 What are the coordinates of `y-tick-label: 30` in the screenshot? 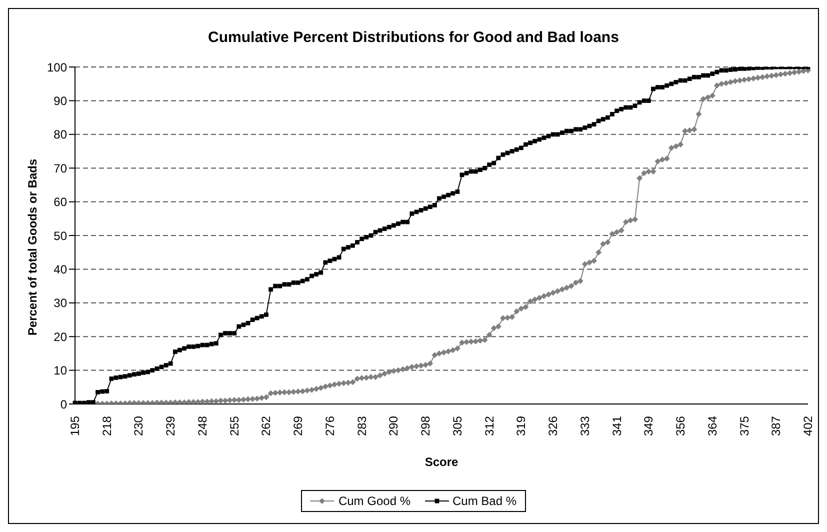 It's located at (61, 303).